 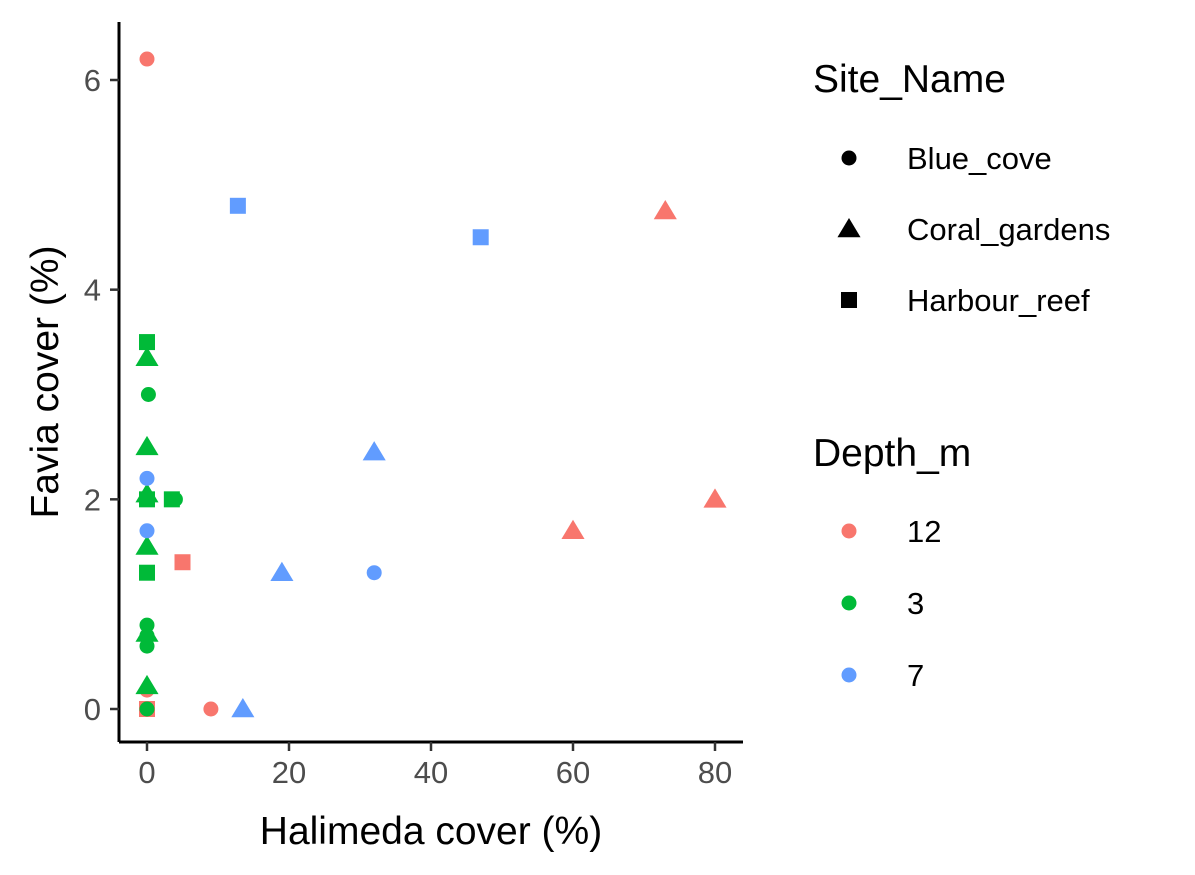 I want to click on x-tick-label: 60, so click(x=573, y=772).